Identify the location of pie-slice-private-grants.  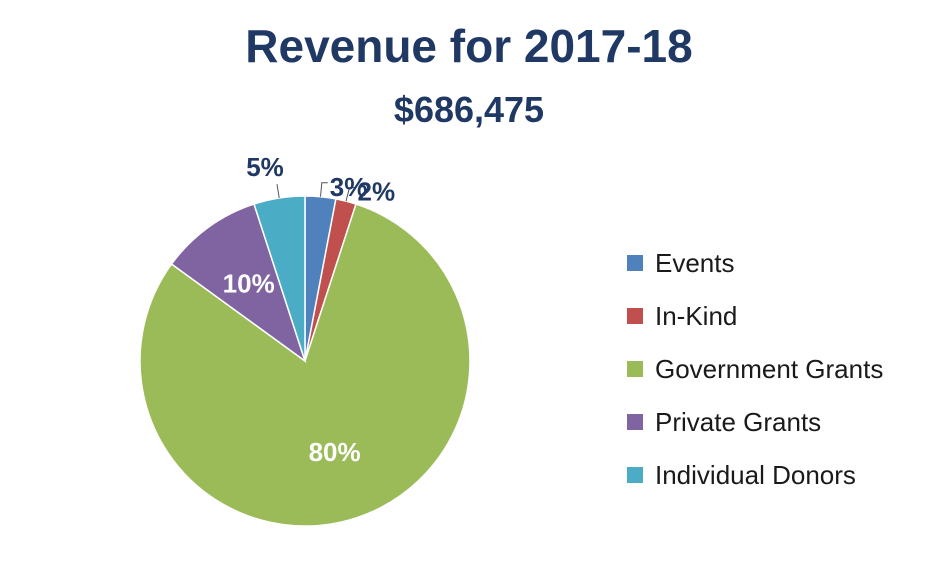
(238, 283).